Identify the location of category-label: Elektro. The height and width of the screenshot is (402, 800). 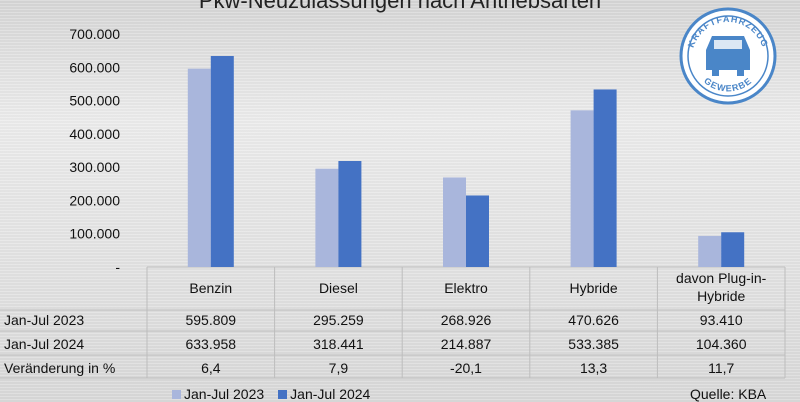
(466, 288).